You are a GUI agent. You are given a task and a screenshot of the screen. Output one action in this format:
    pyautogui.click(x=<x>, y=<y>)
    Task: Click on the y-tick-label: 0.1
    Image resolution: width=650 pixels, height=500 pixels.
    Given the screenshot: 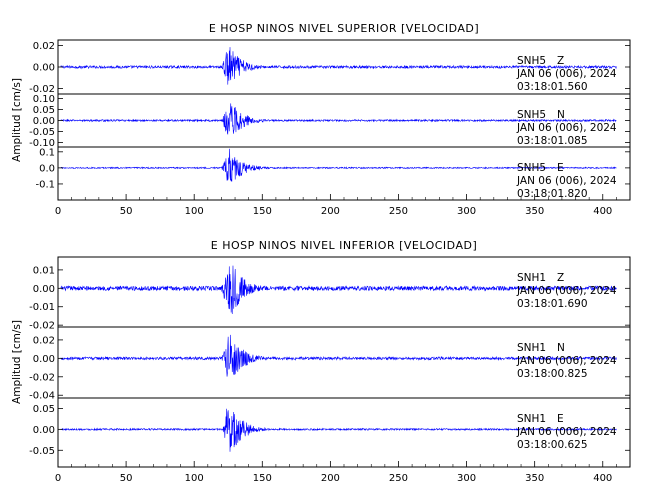 What is the action you would take?
    pyautogui.click(x=47, y=152)
    